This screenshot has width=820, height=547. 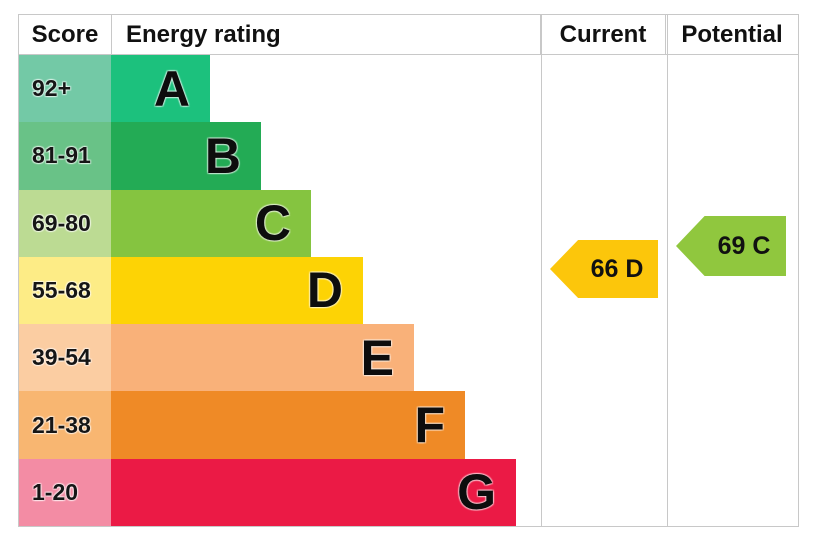 I want to click on rating-row: 55-68 D, so click(x=280, y=290).